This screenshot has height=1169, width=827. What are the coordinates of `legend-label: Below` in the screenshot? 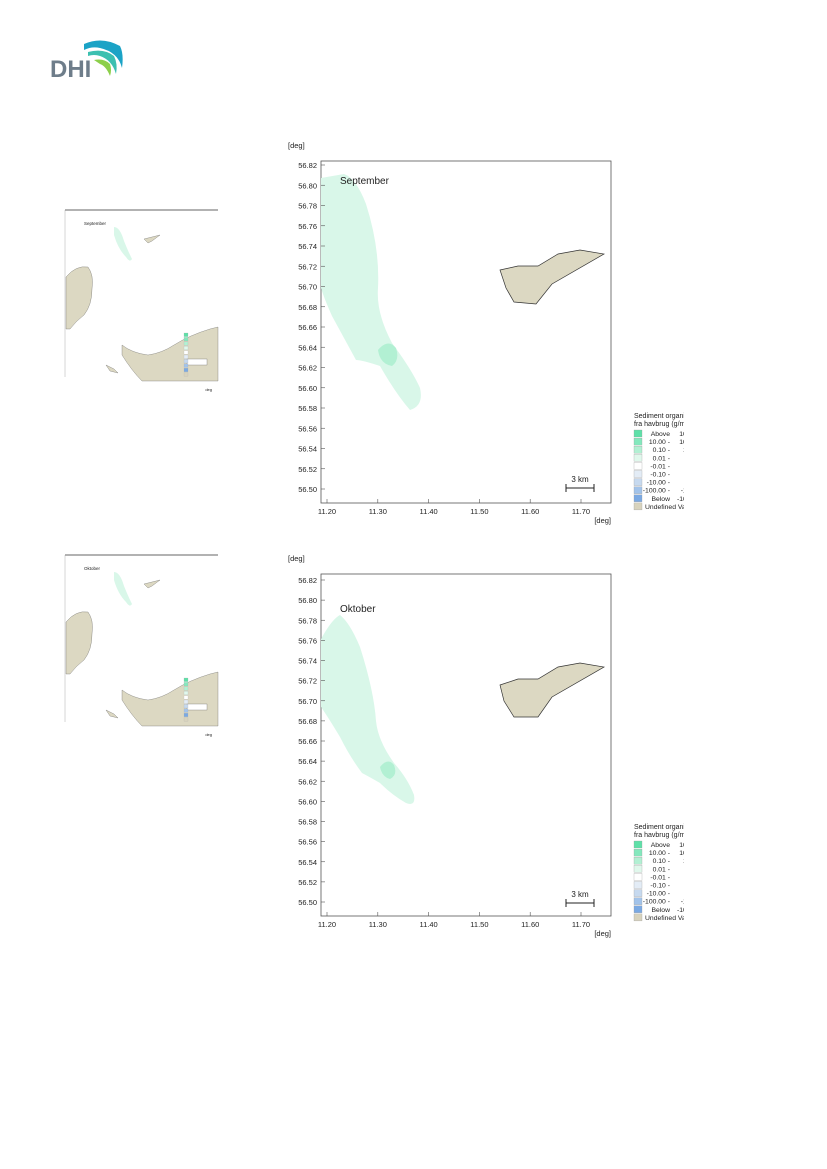 It's located at (660, 499).